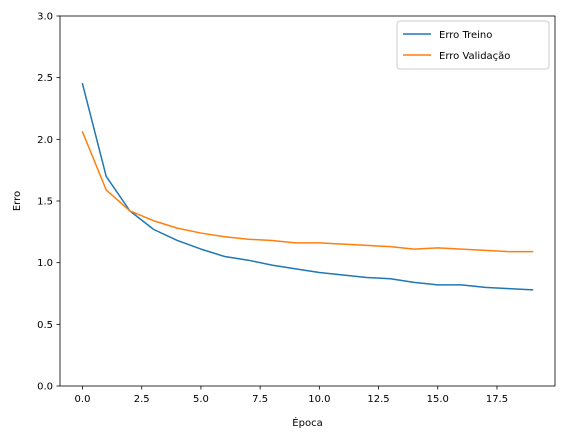  Describe the element at coordinates (319, 399) in the screenshot. I see `x-tick-label: 10.0` at that location.